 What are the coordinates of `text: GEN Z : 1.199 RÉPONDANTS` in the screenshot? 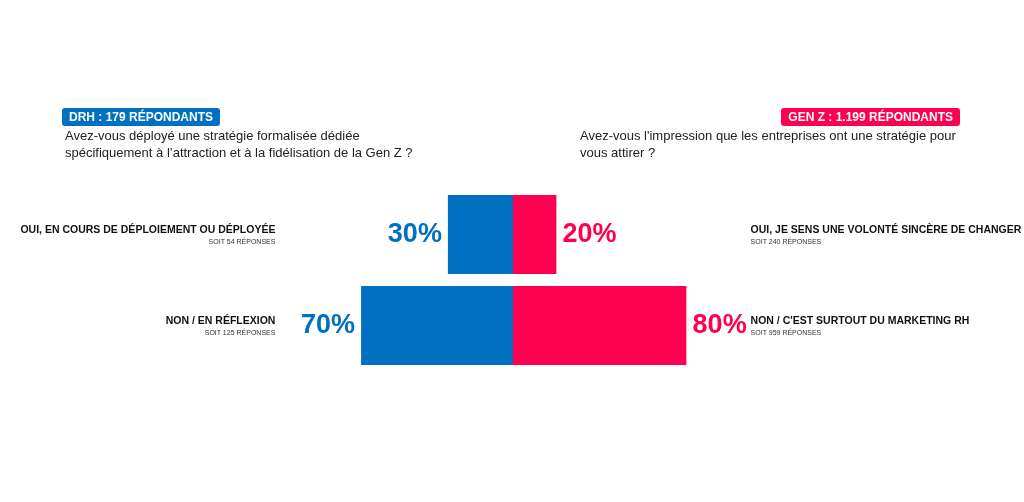 It's located at (870, 117).